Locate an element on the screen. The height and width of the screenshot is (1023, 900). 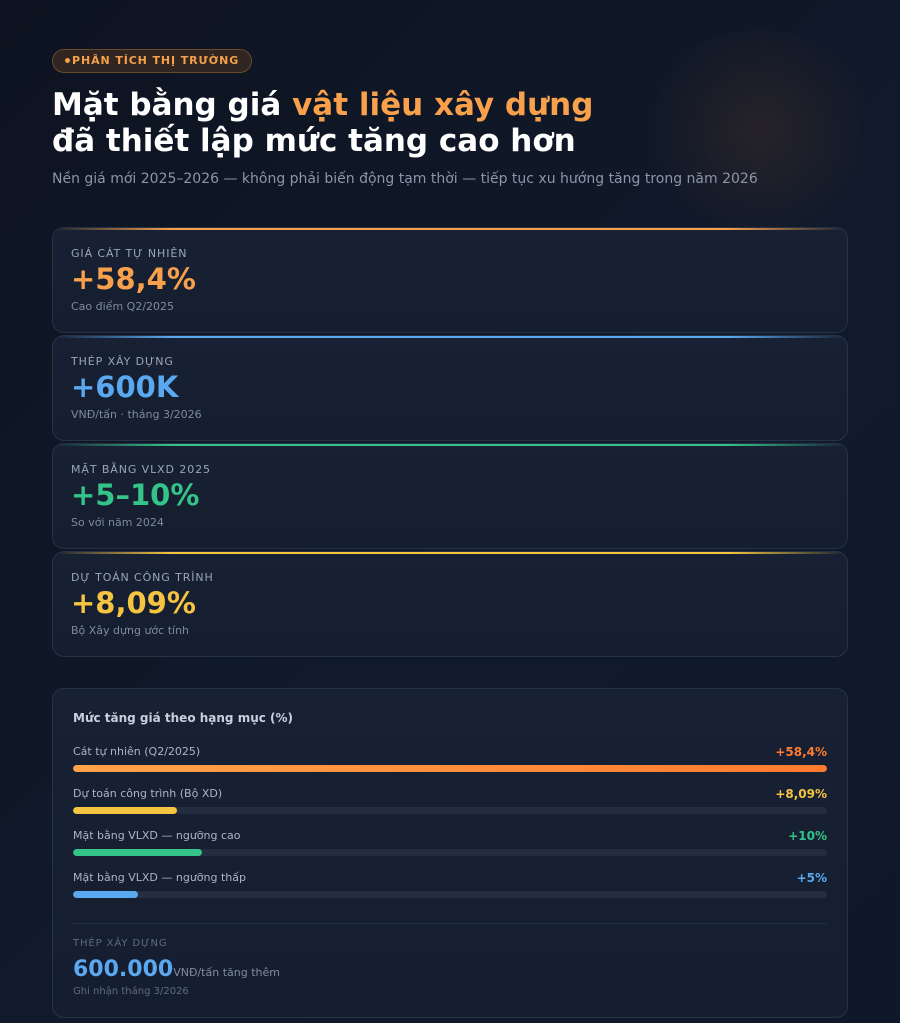
stat-label: GIÁ CÁT TỰ NHIÊN is located at coordinates (129, 253).